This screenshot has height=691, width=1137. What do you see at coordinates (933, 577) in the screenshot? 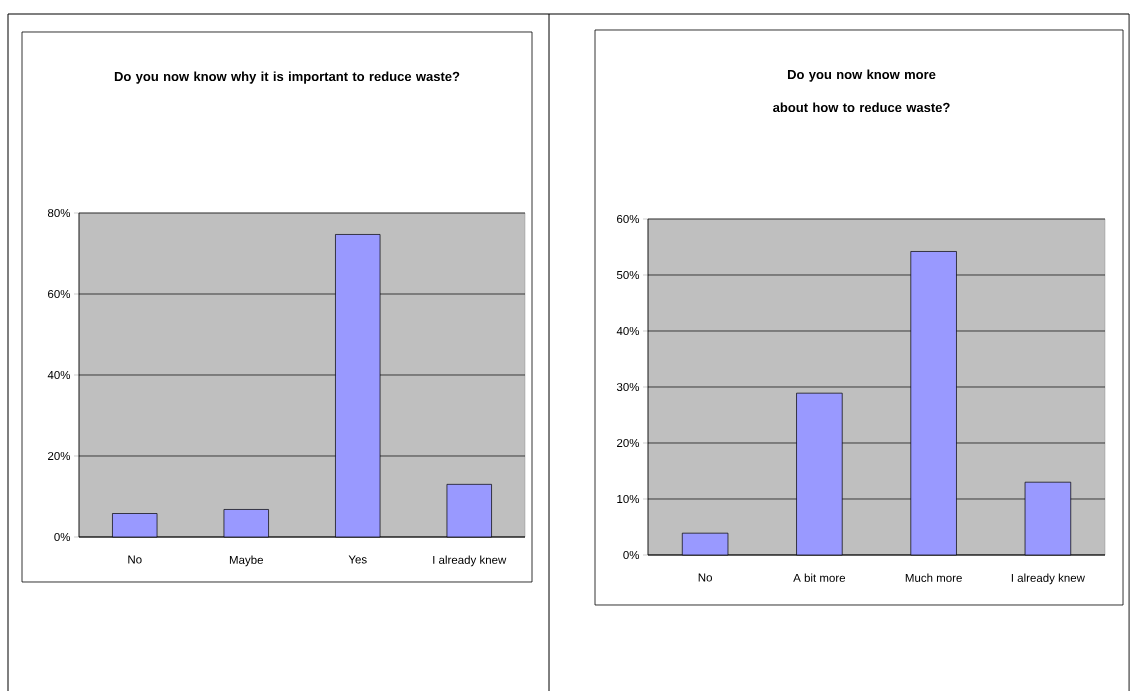
I see `x-tick-label: Much more` at bounding box center [933, 577].